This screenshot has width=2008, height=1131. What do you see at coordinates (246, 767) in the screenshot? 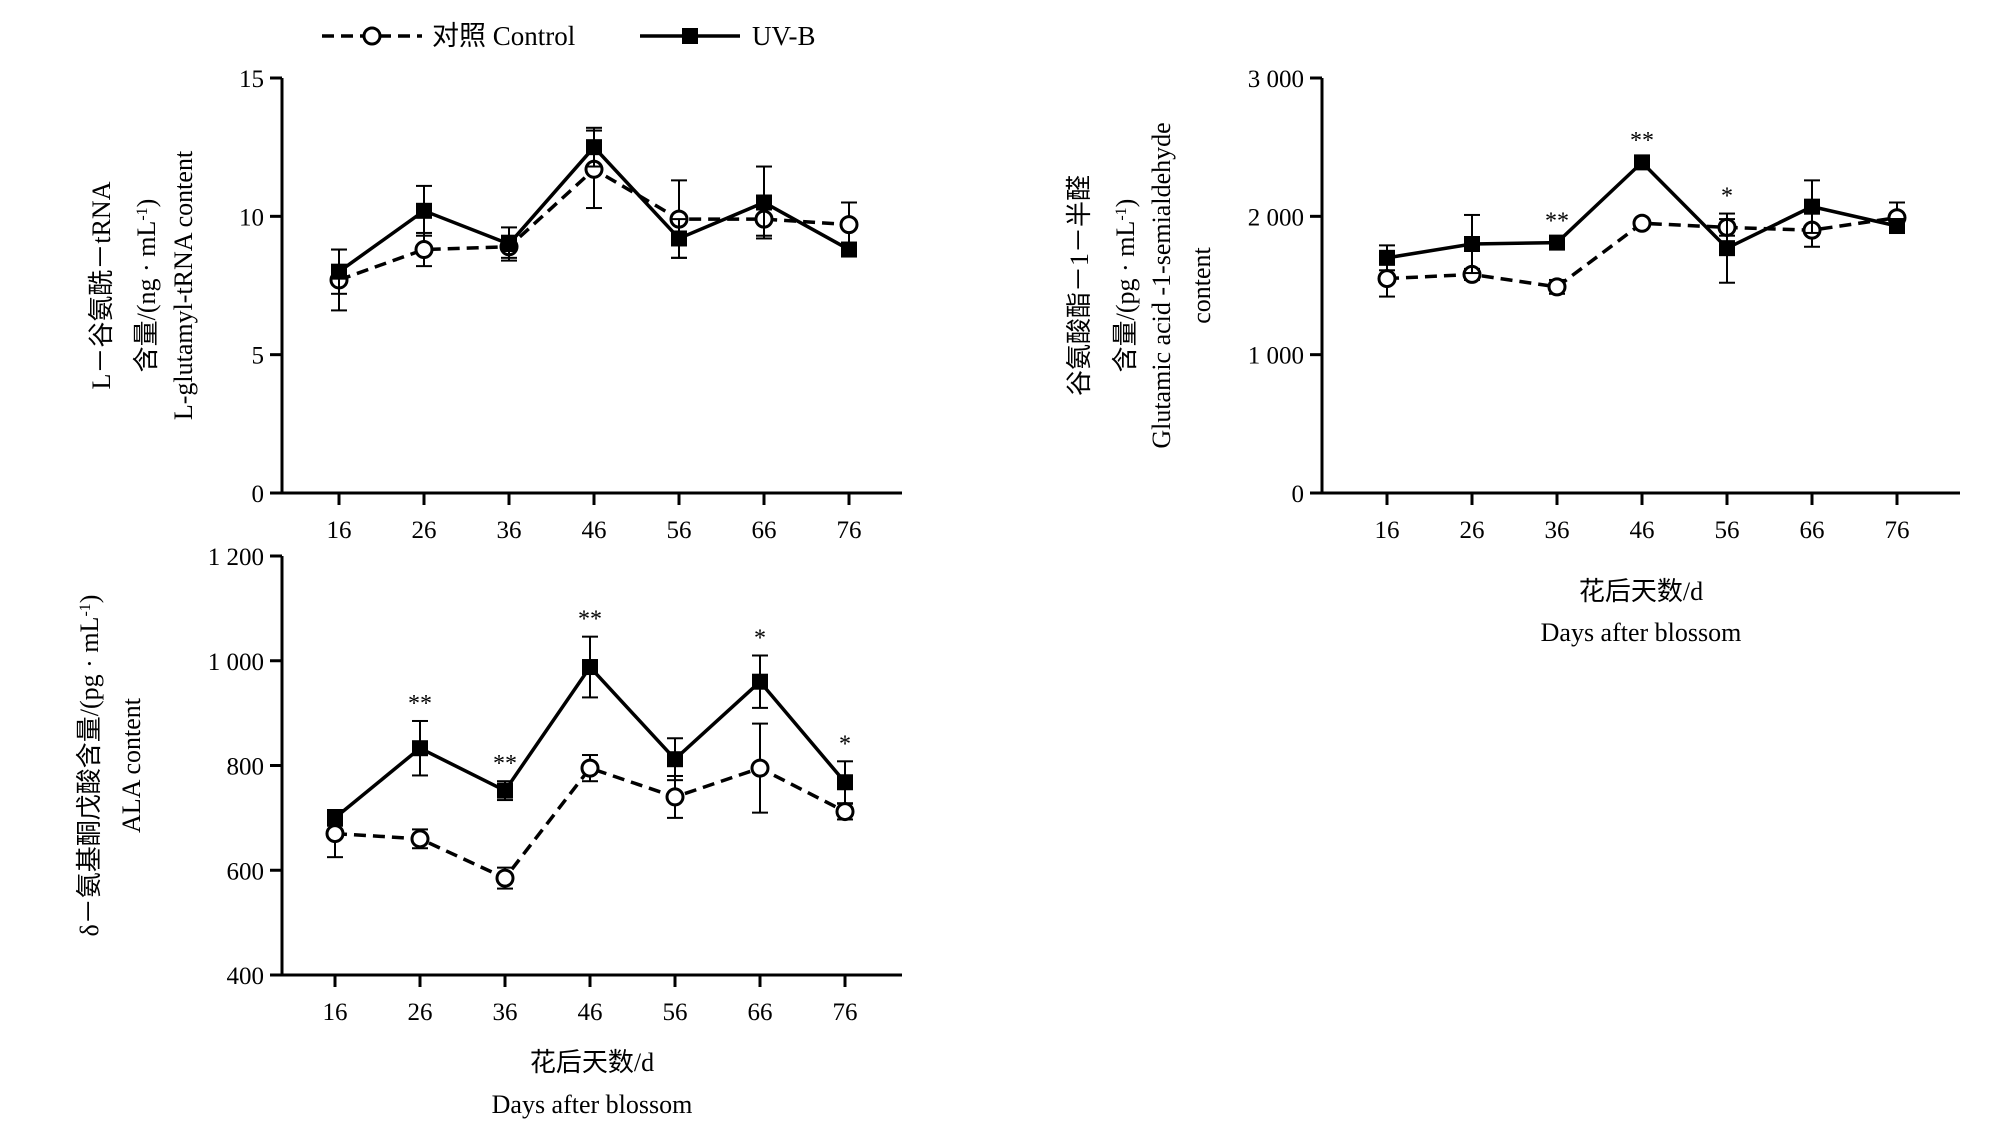
I see `y-tick-label: 800` at bounding box center [246, 767].